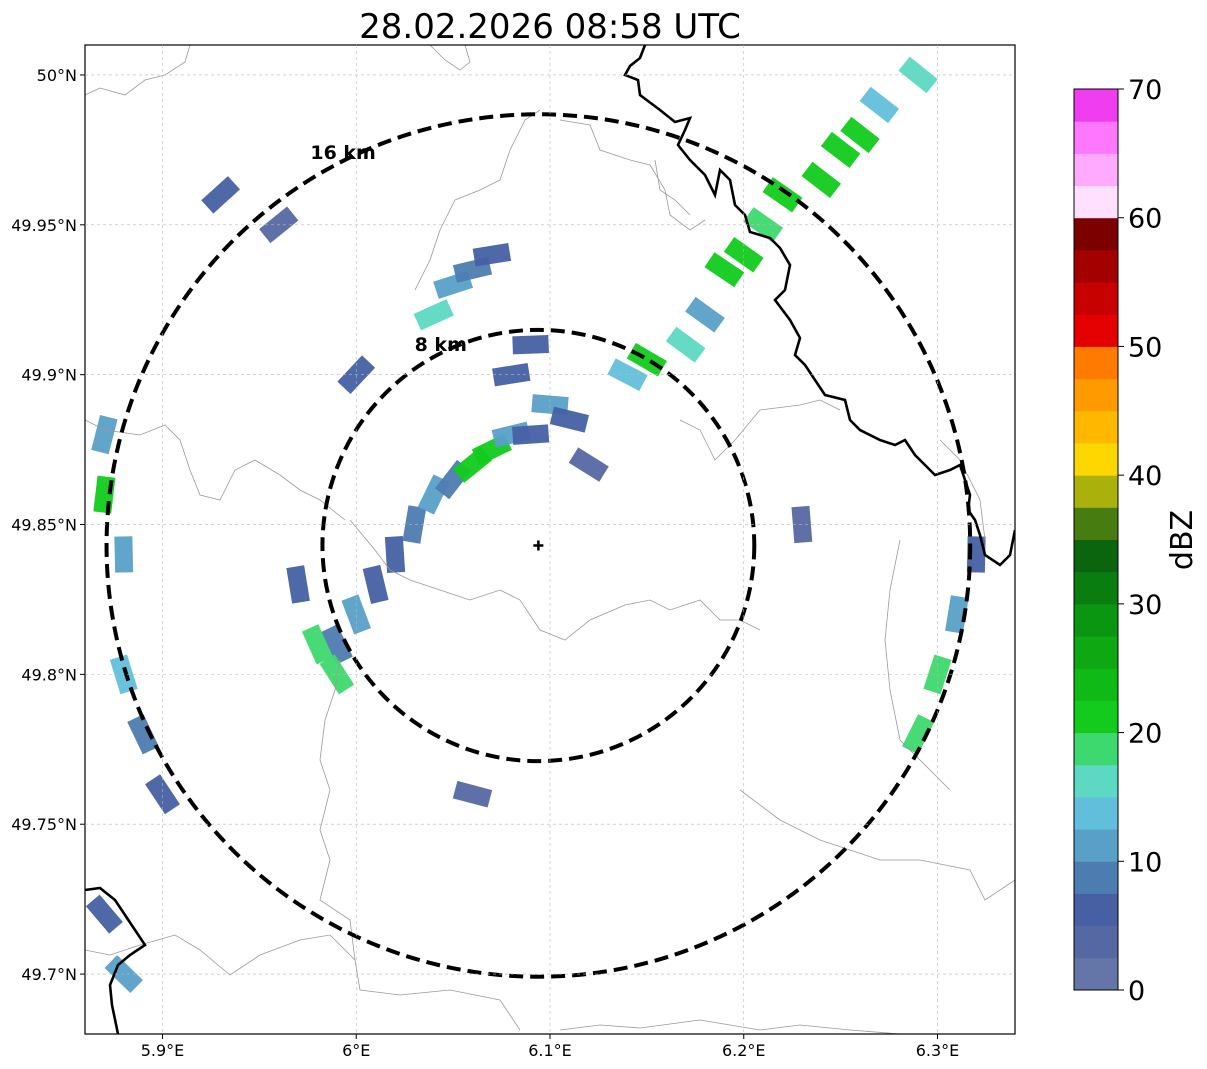  What do you see at coordinates (1145, 605) in the screenshot?
I see `colorbar-tick-label: 30` at bounding box center [1145, 605].